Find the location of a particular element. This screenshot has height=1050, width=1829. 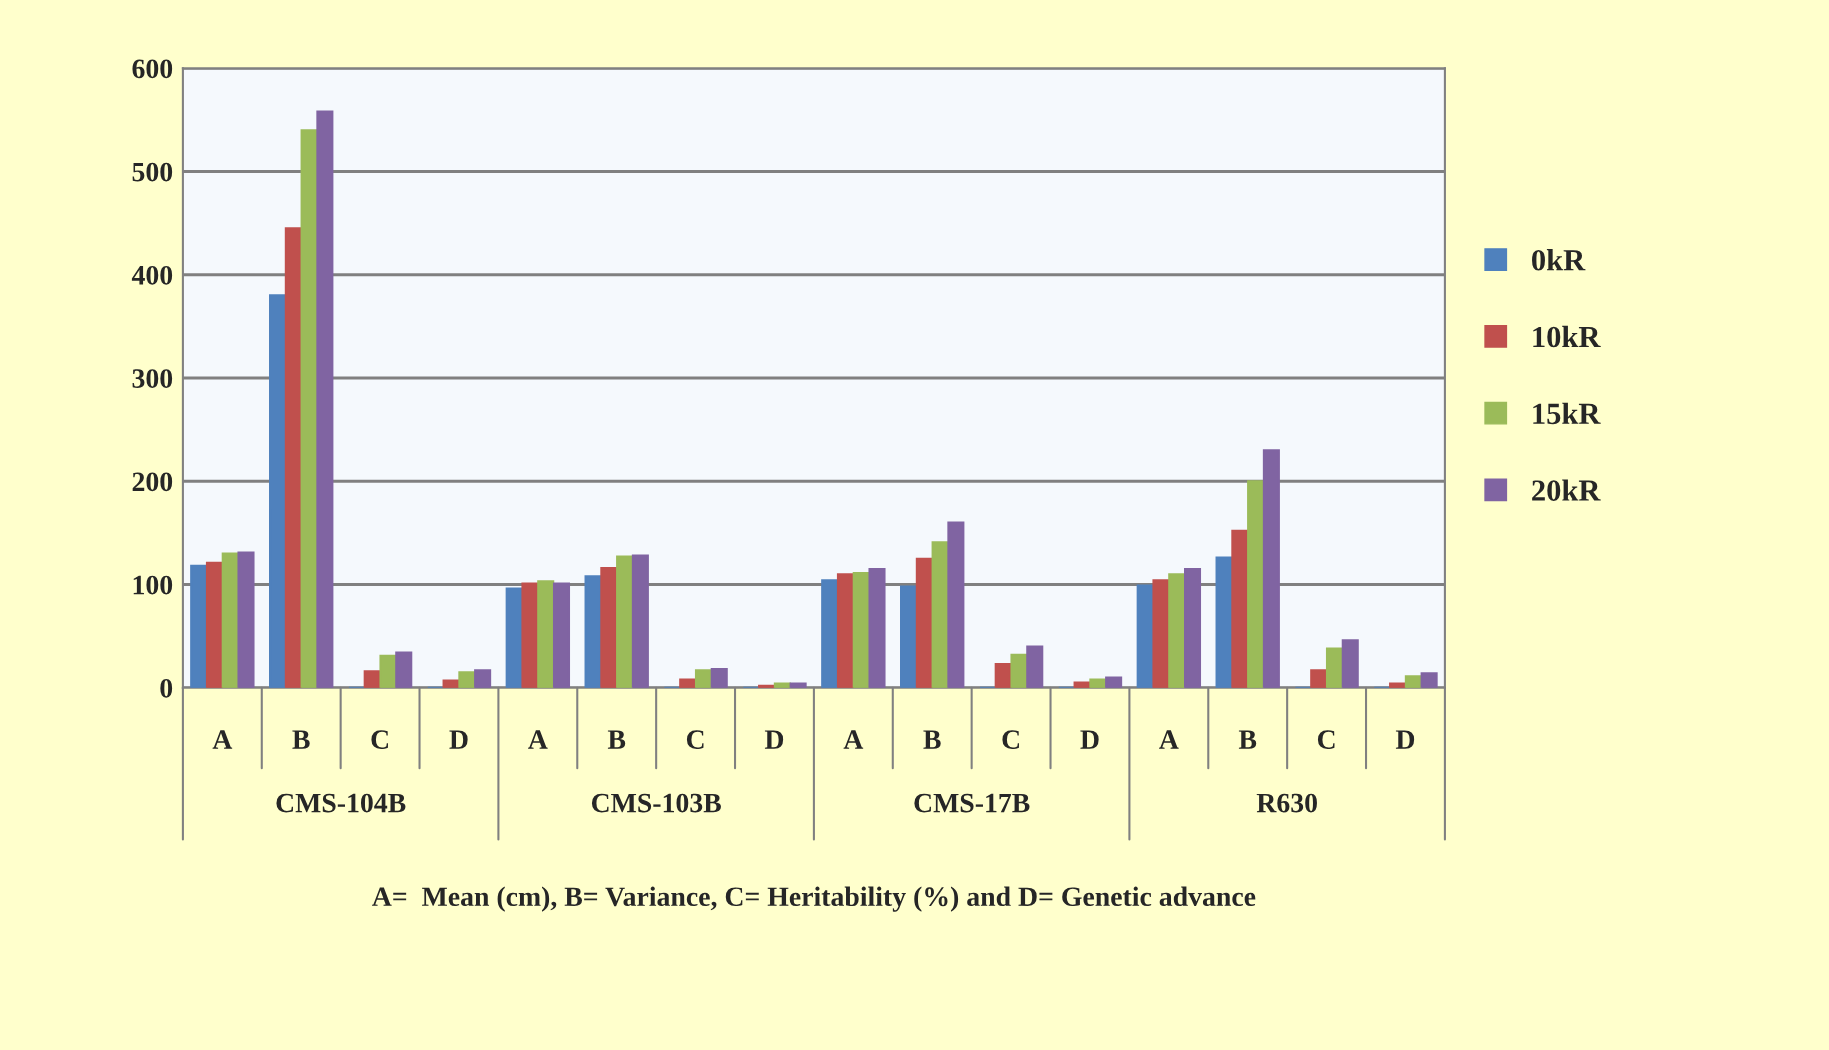

y-tick-label: 600 is located at coordinates (152, 69).